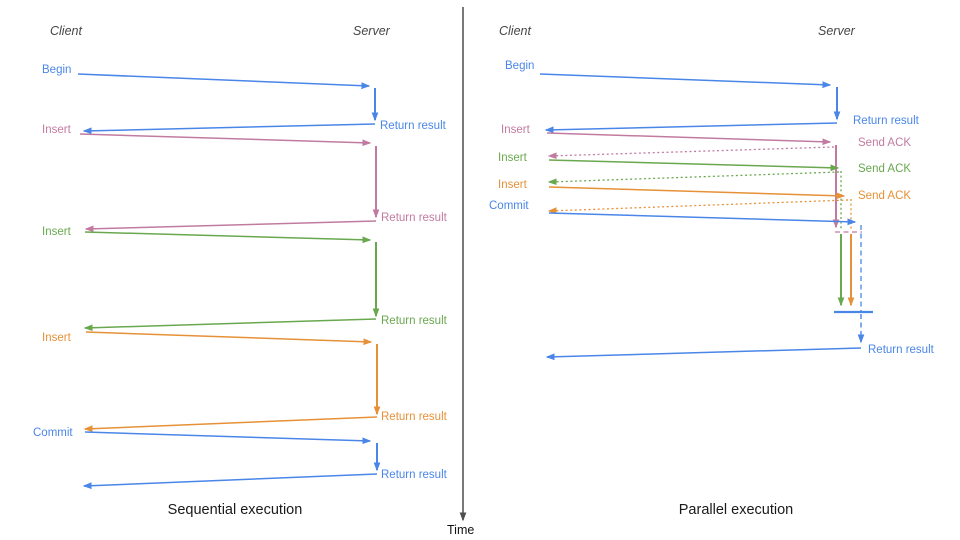  What do you see at coordinates (836, 31) in the screenshot?
I see `lifeline-header-server-parallel: Server` at bounding box center [836, 31].